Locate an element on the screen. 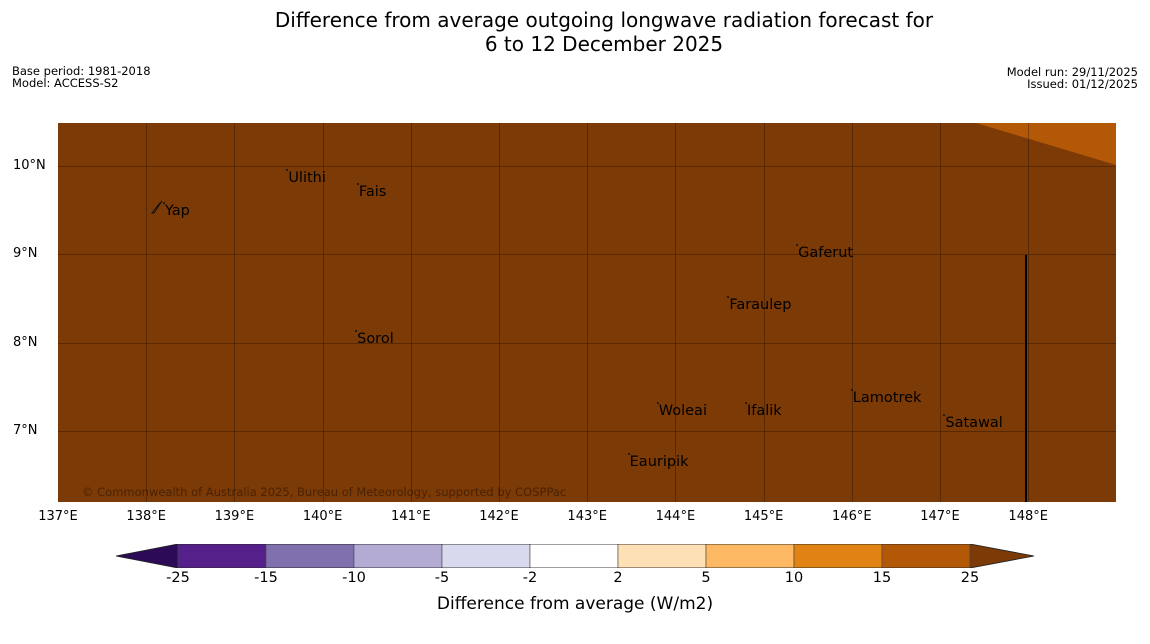 This screenshot has width=1150, height=644. lat-tick-label: 10°N is located at coordinates (29, 166).